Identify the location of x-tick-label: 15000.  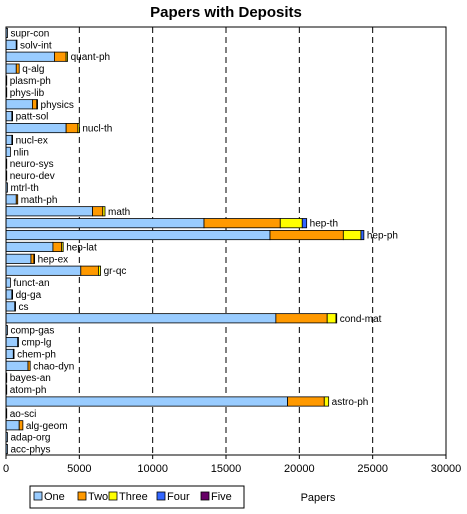
(226, 469).